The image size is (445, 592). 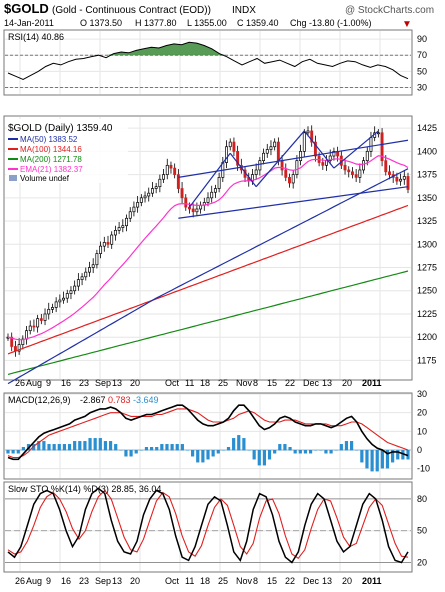 What do you see at coordinates (422, 394) in the screenshot?
I see `macd-tick-label: 30` at bounding box center [422, 394].